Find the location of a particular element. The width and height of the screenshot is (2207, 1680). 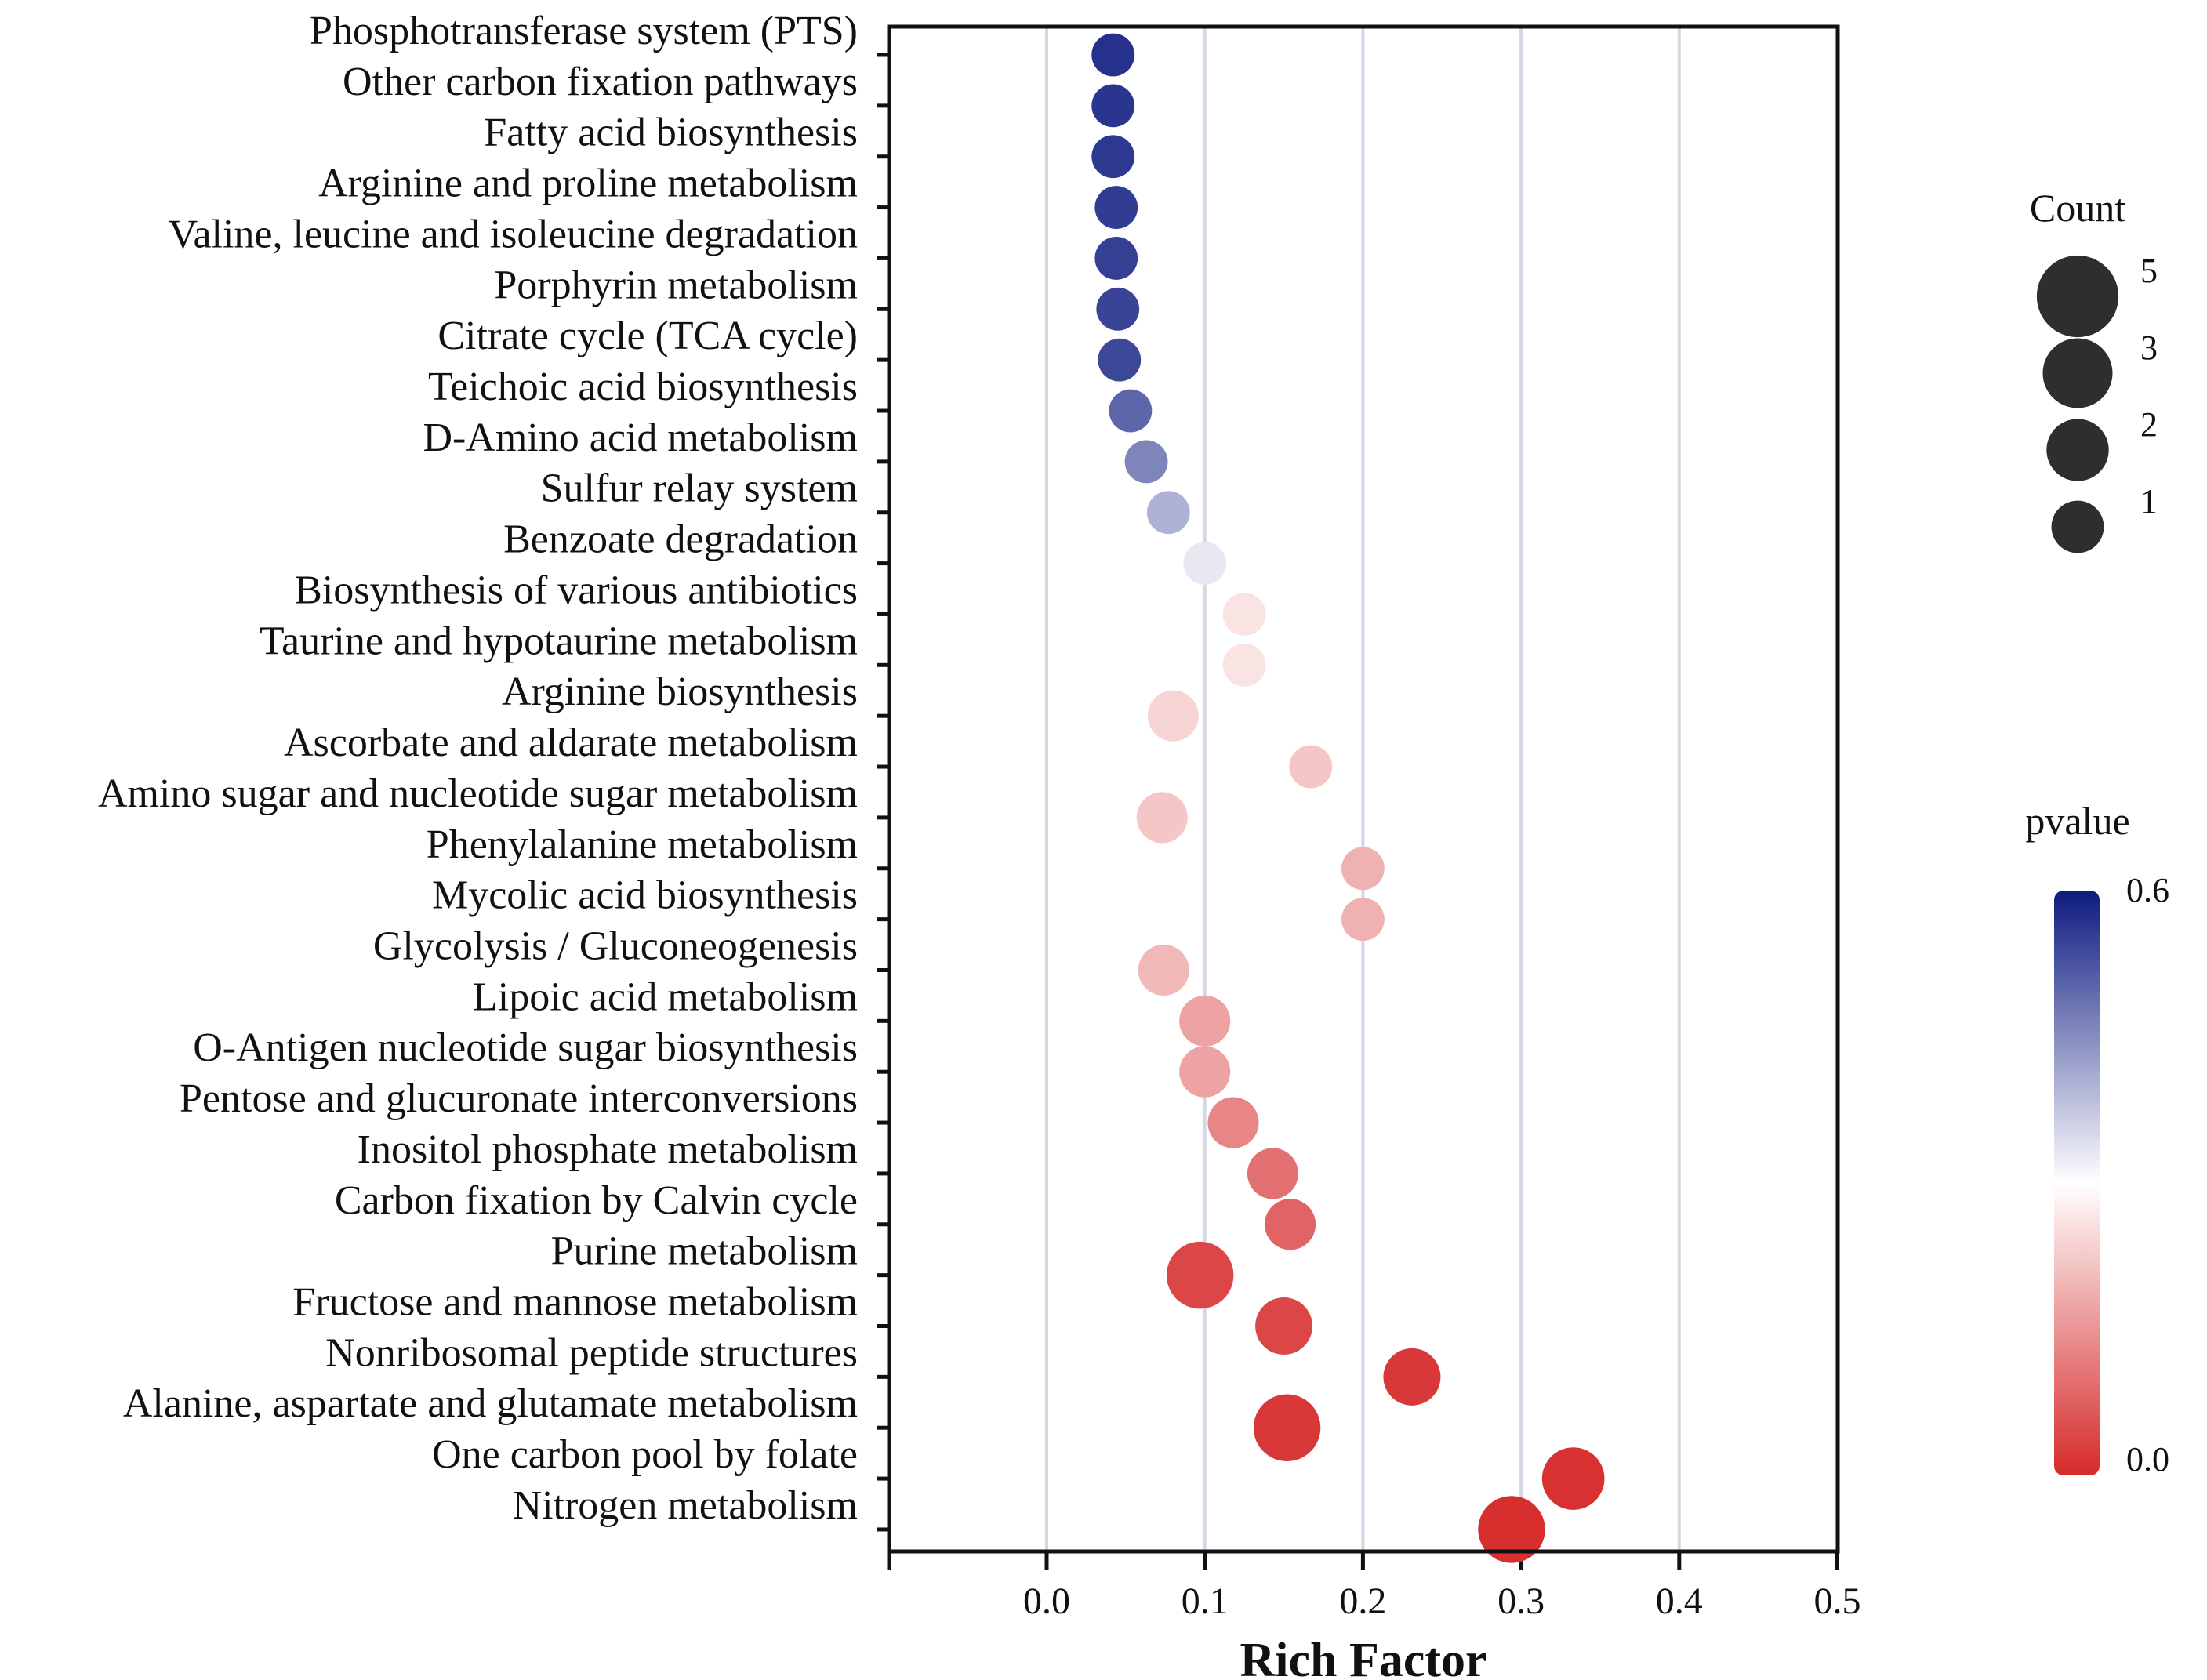

category-label: Other carbon fixation pathways is located at coordinates (600, 82).